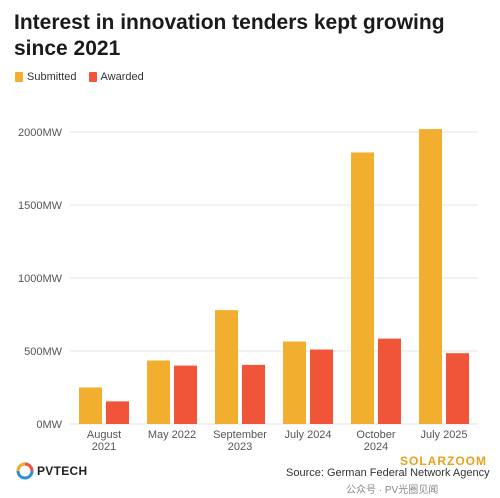 This screenshot has height=498, width=500. What do you see at coordinates (376, 447) in the screenshot?
I see `x-tick-label: 2024` at bounding box center [376, 447].